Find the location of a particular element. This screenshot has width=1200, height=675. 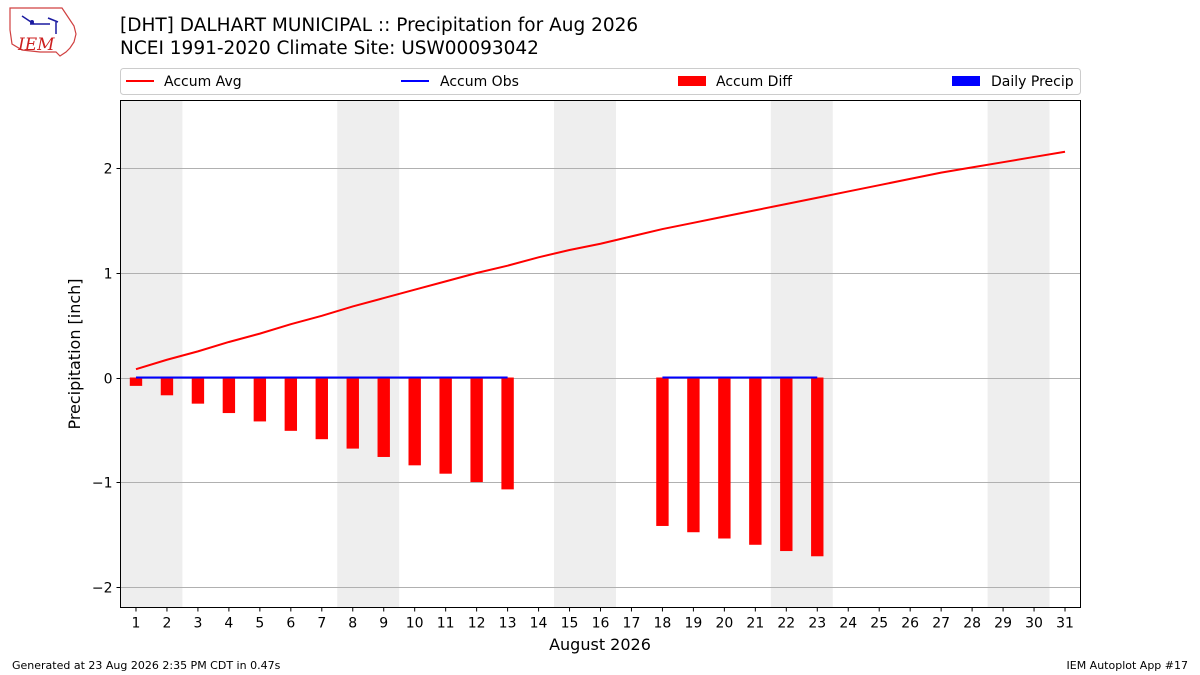

y-tick-label: 2 is located at coordinates (108, 170).